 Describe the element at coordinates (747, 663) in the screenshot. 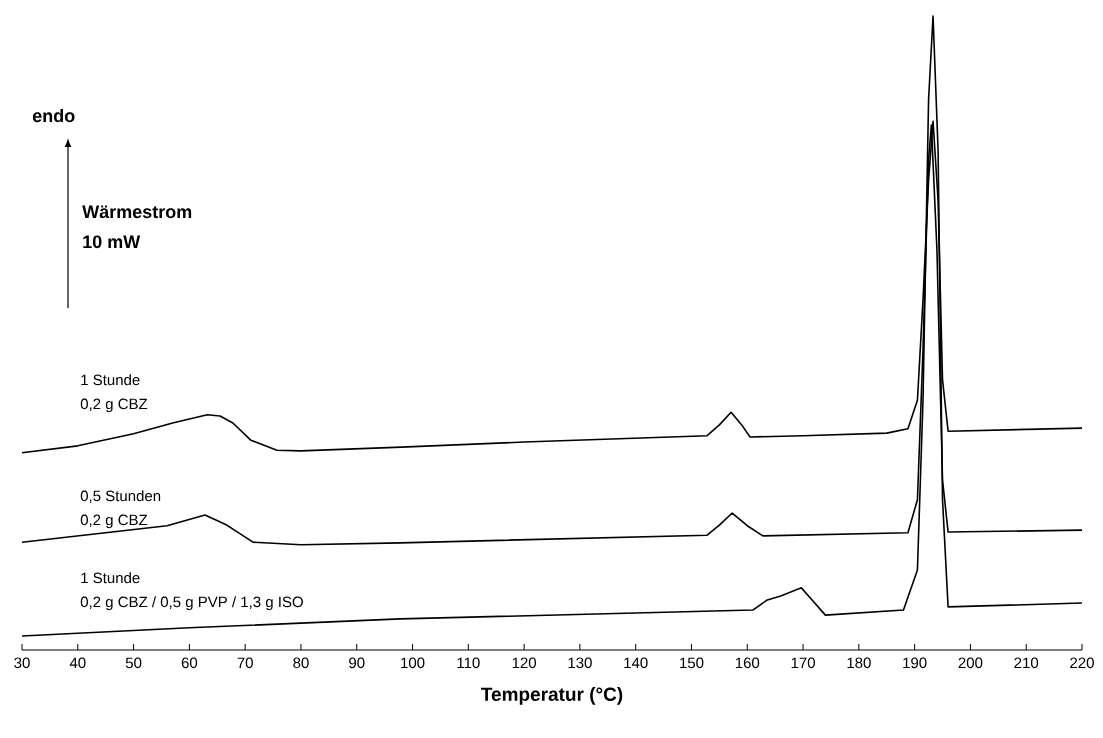

I see `x-tick-label: 160` at that location.